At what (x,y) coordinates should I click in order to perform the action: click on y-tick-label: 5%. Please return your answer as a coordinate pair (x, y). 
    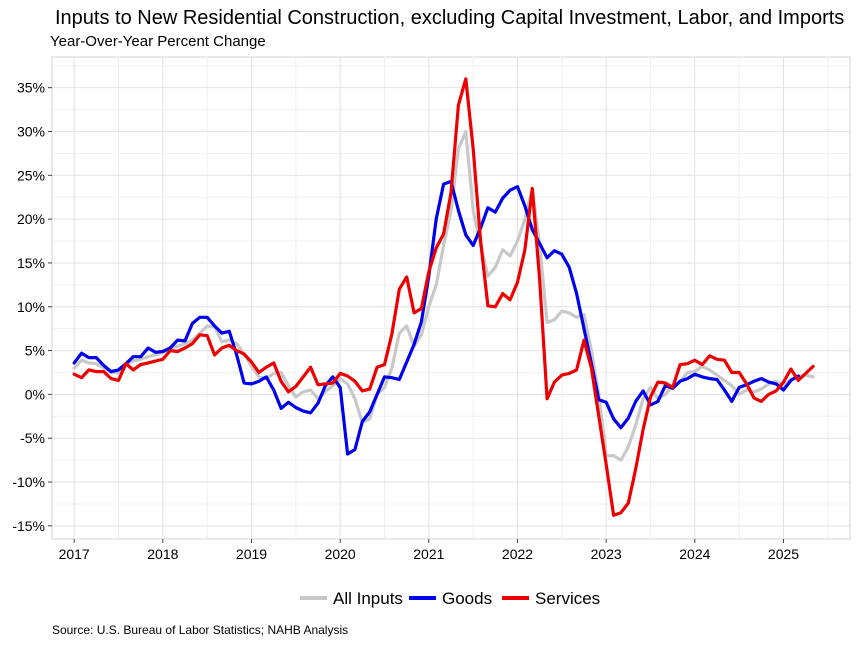
    Looking at the image, I should click on (35, 351).